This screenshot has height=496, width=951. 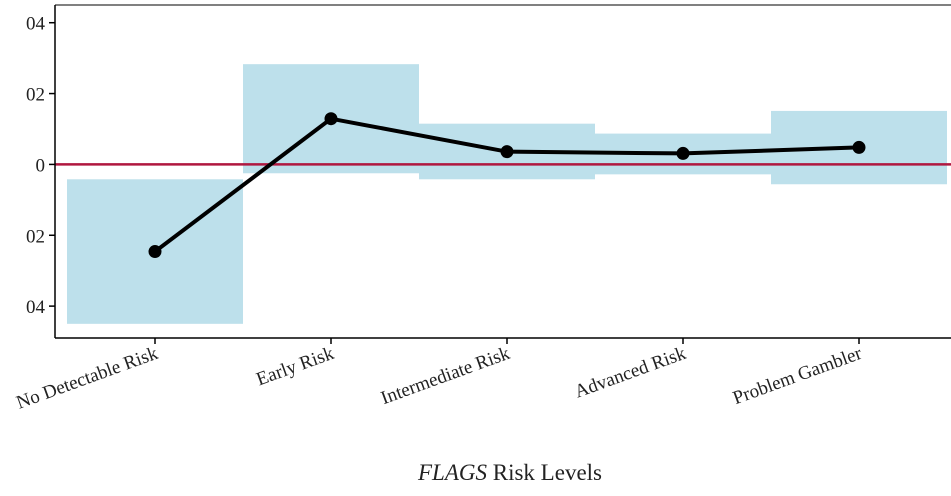 What do you see at coordinates (87, 378) in the screenshot?
I see `x-tick-label: No Detectable Risk` at bounding box center [87, 378].